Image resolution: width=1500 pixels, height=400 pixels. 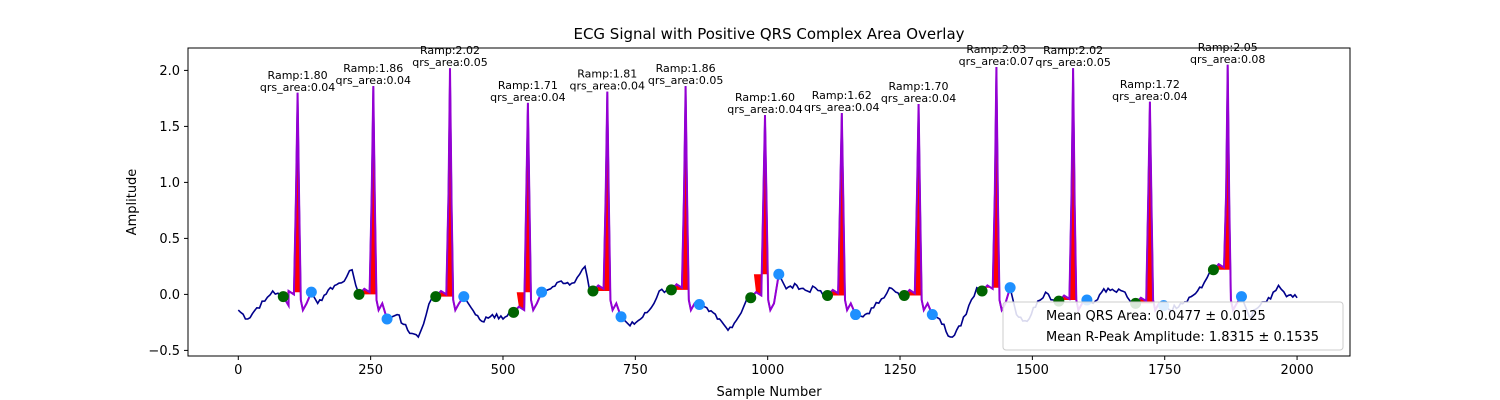 I want to click on x-tick-label-2000: 2000, so click(x=1297, y=370).